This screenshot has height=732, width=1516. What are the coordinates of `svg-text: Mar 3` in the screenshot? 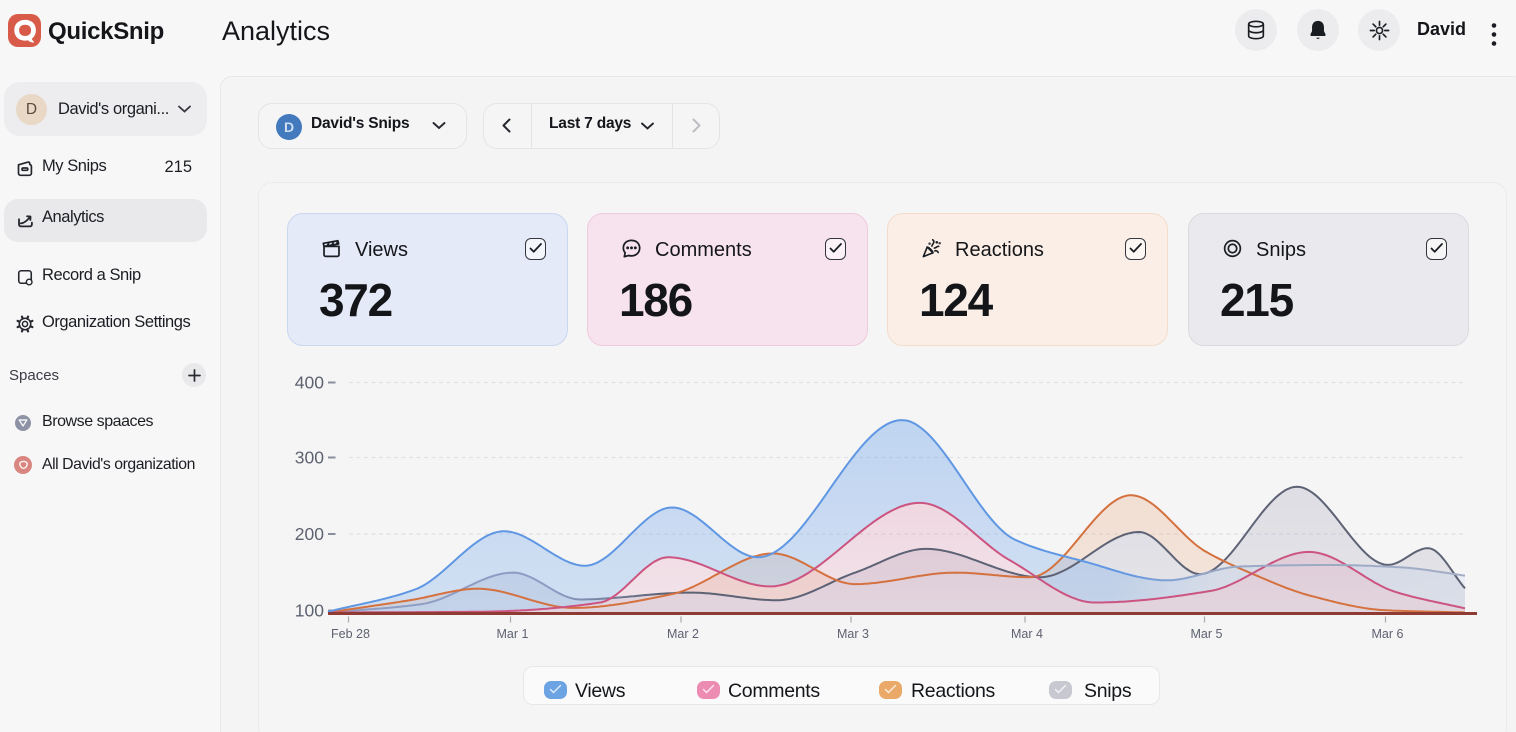 It's located at (853, 634).